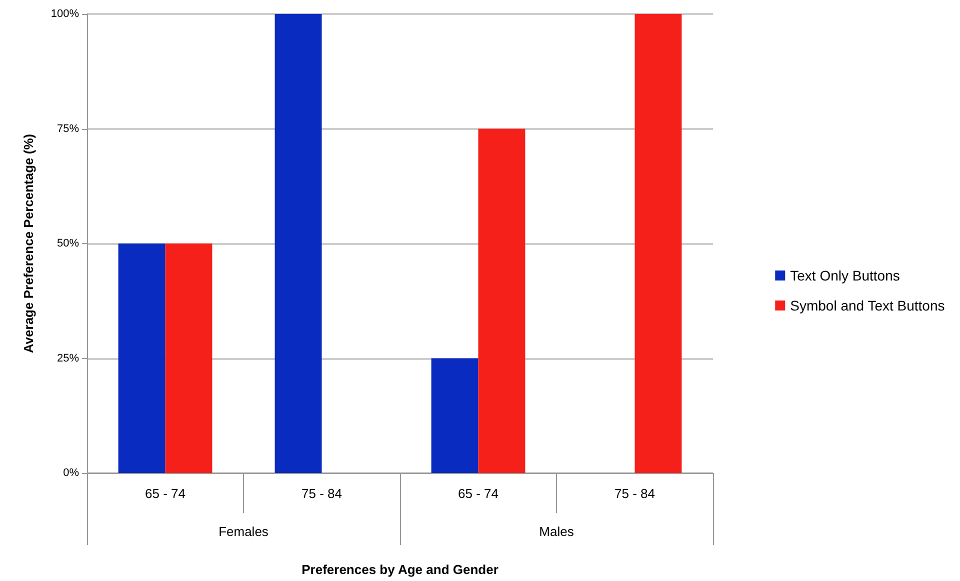 The image size is (960, 581). Describe the element at coordinates (867, 306) in the screenshot. I see `legend-label: Symbol and Text Buttons` at that location.